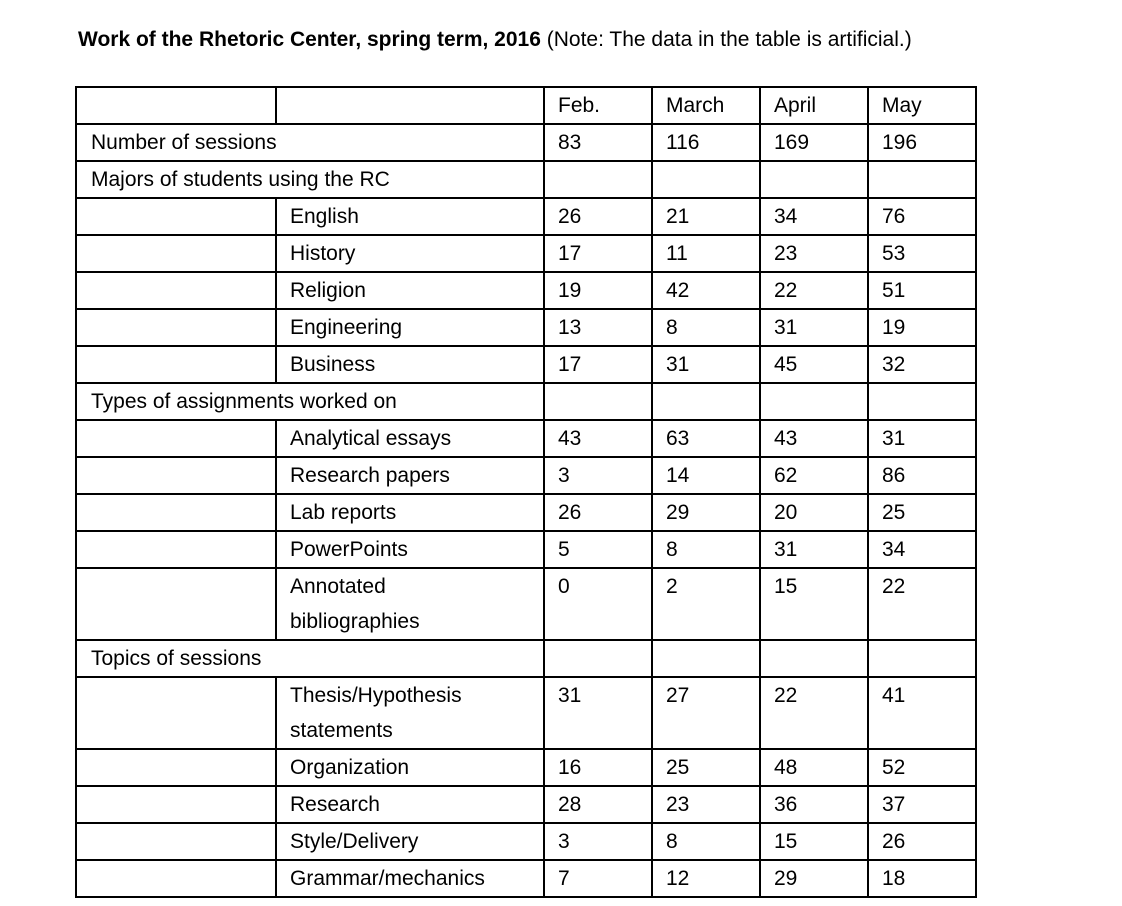  I want to click on section-label: Majors of students using the RC, so click(310, 179).